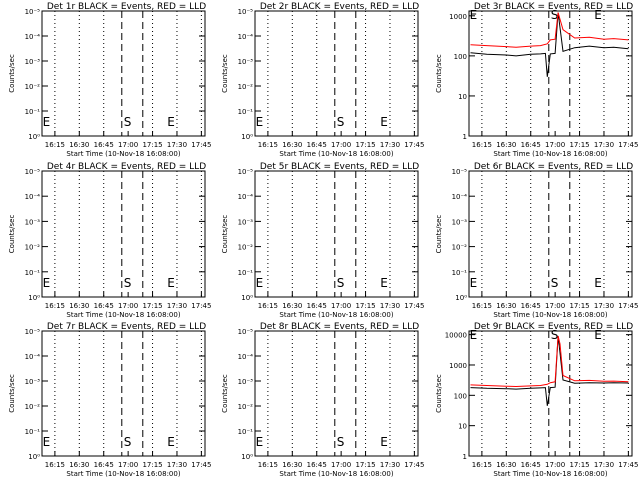 This screenshot has height=480, width=640. Describe the element at coordinates (460, 57) in the screenshot. I see `y-tick-label: 100` at that location.